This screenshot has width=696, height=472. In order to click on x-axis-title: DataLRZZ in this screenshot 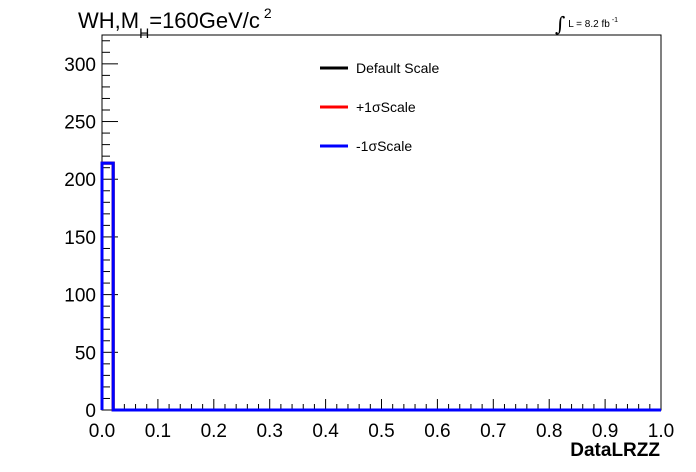, I will do `click(615, 450)`.